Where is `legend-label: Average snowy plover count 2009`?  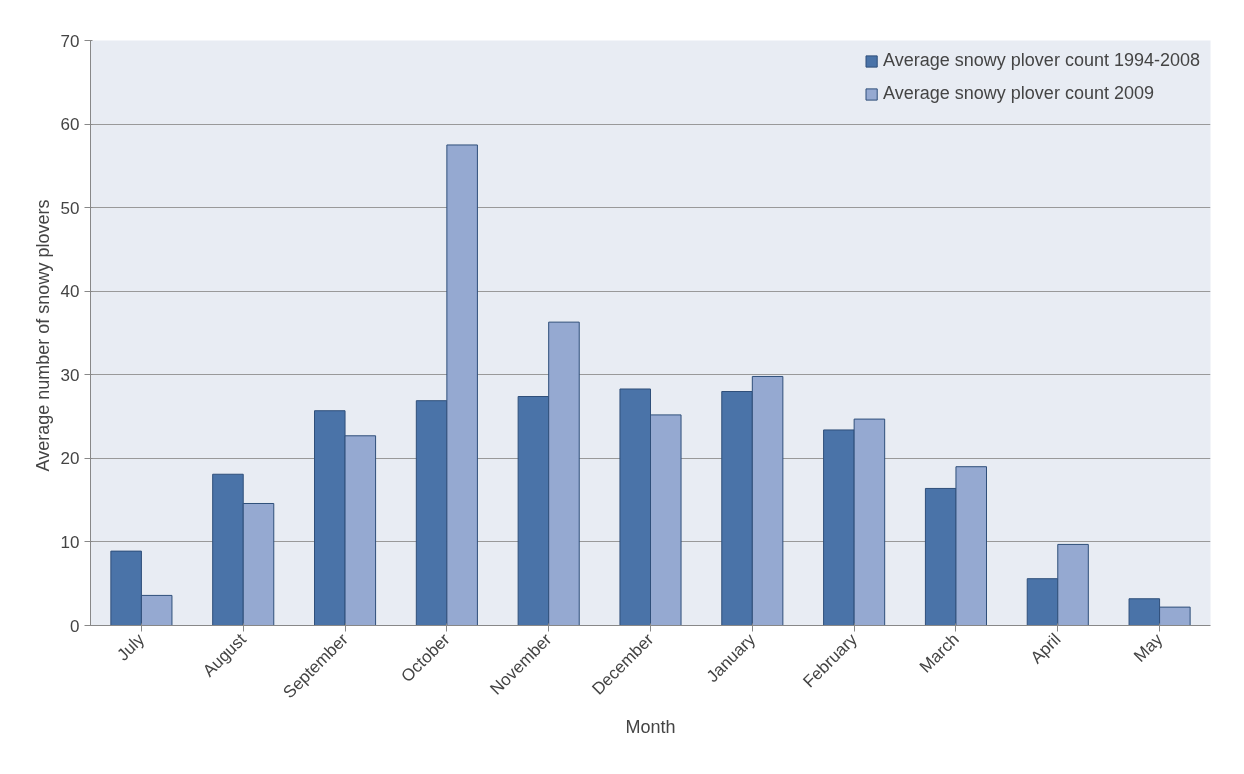
legend-label: Average snowy plover count 2009 is located at coordinates (1018, 93).